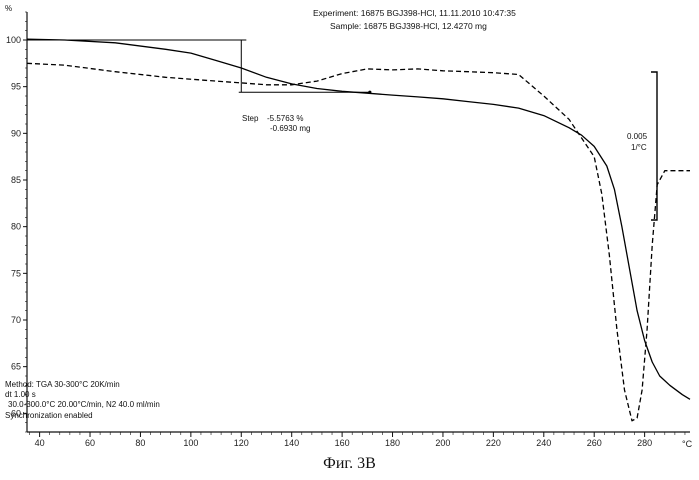 This screenshot has width=699, height=480. I want to click on figure-caption: Фиг. 3В, so click(349, 464).